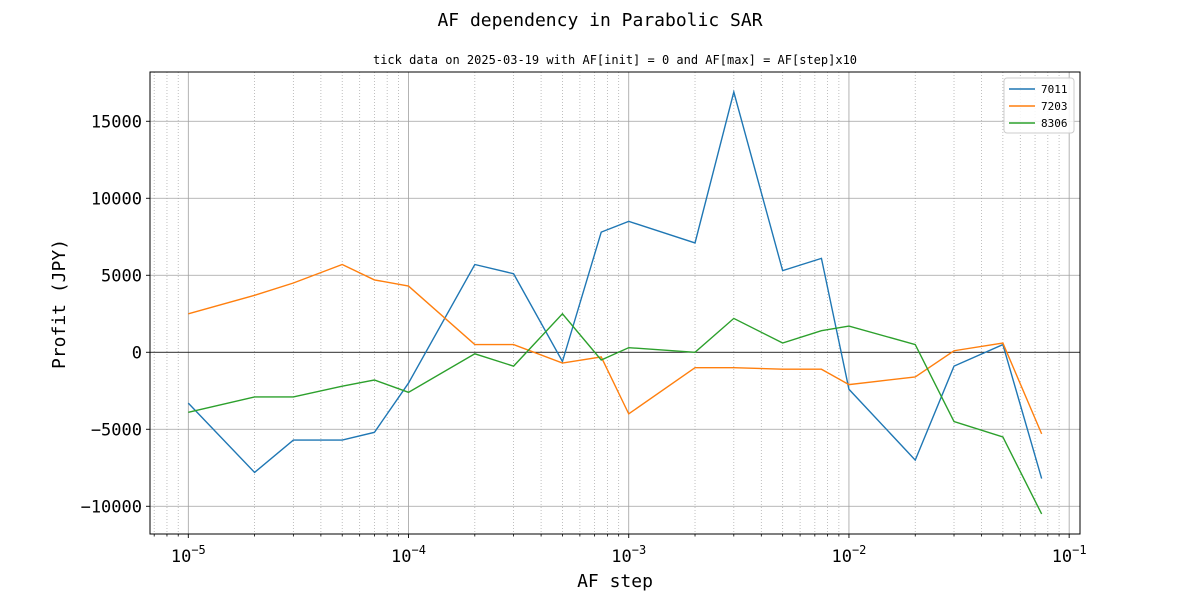  What do you see at coordinates (1069, 555) in the screenshot?
I see `x-tick-label: 10⁻¹` at bounding box center [1069, 555].